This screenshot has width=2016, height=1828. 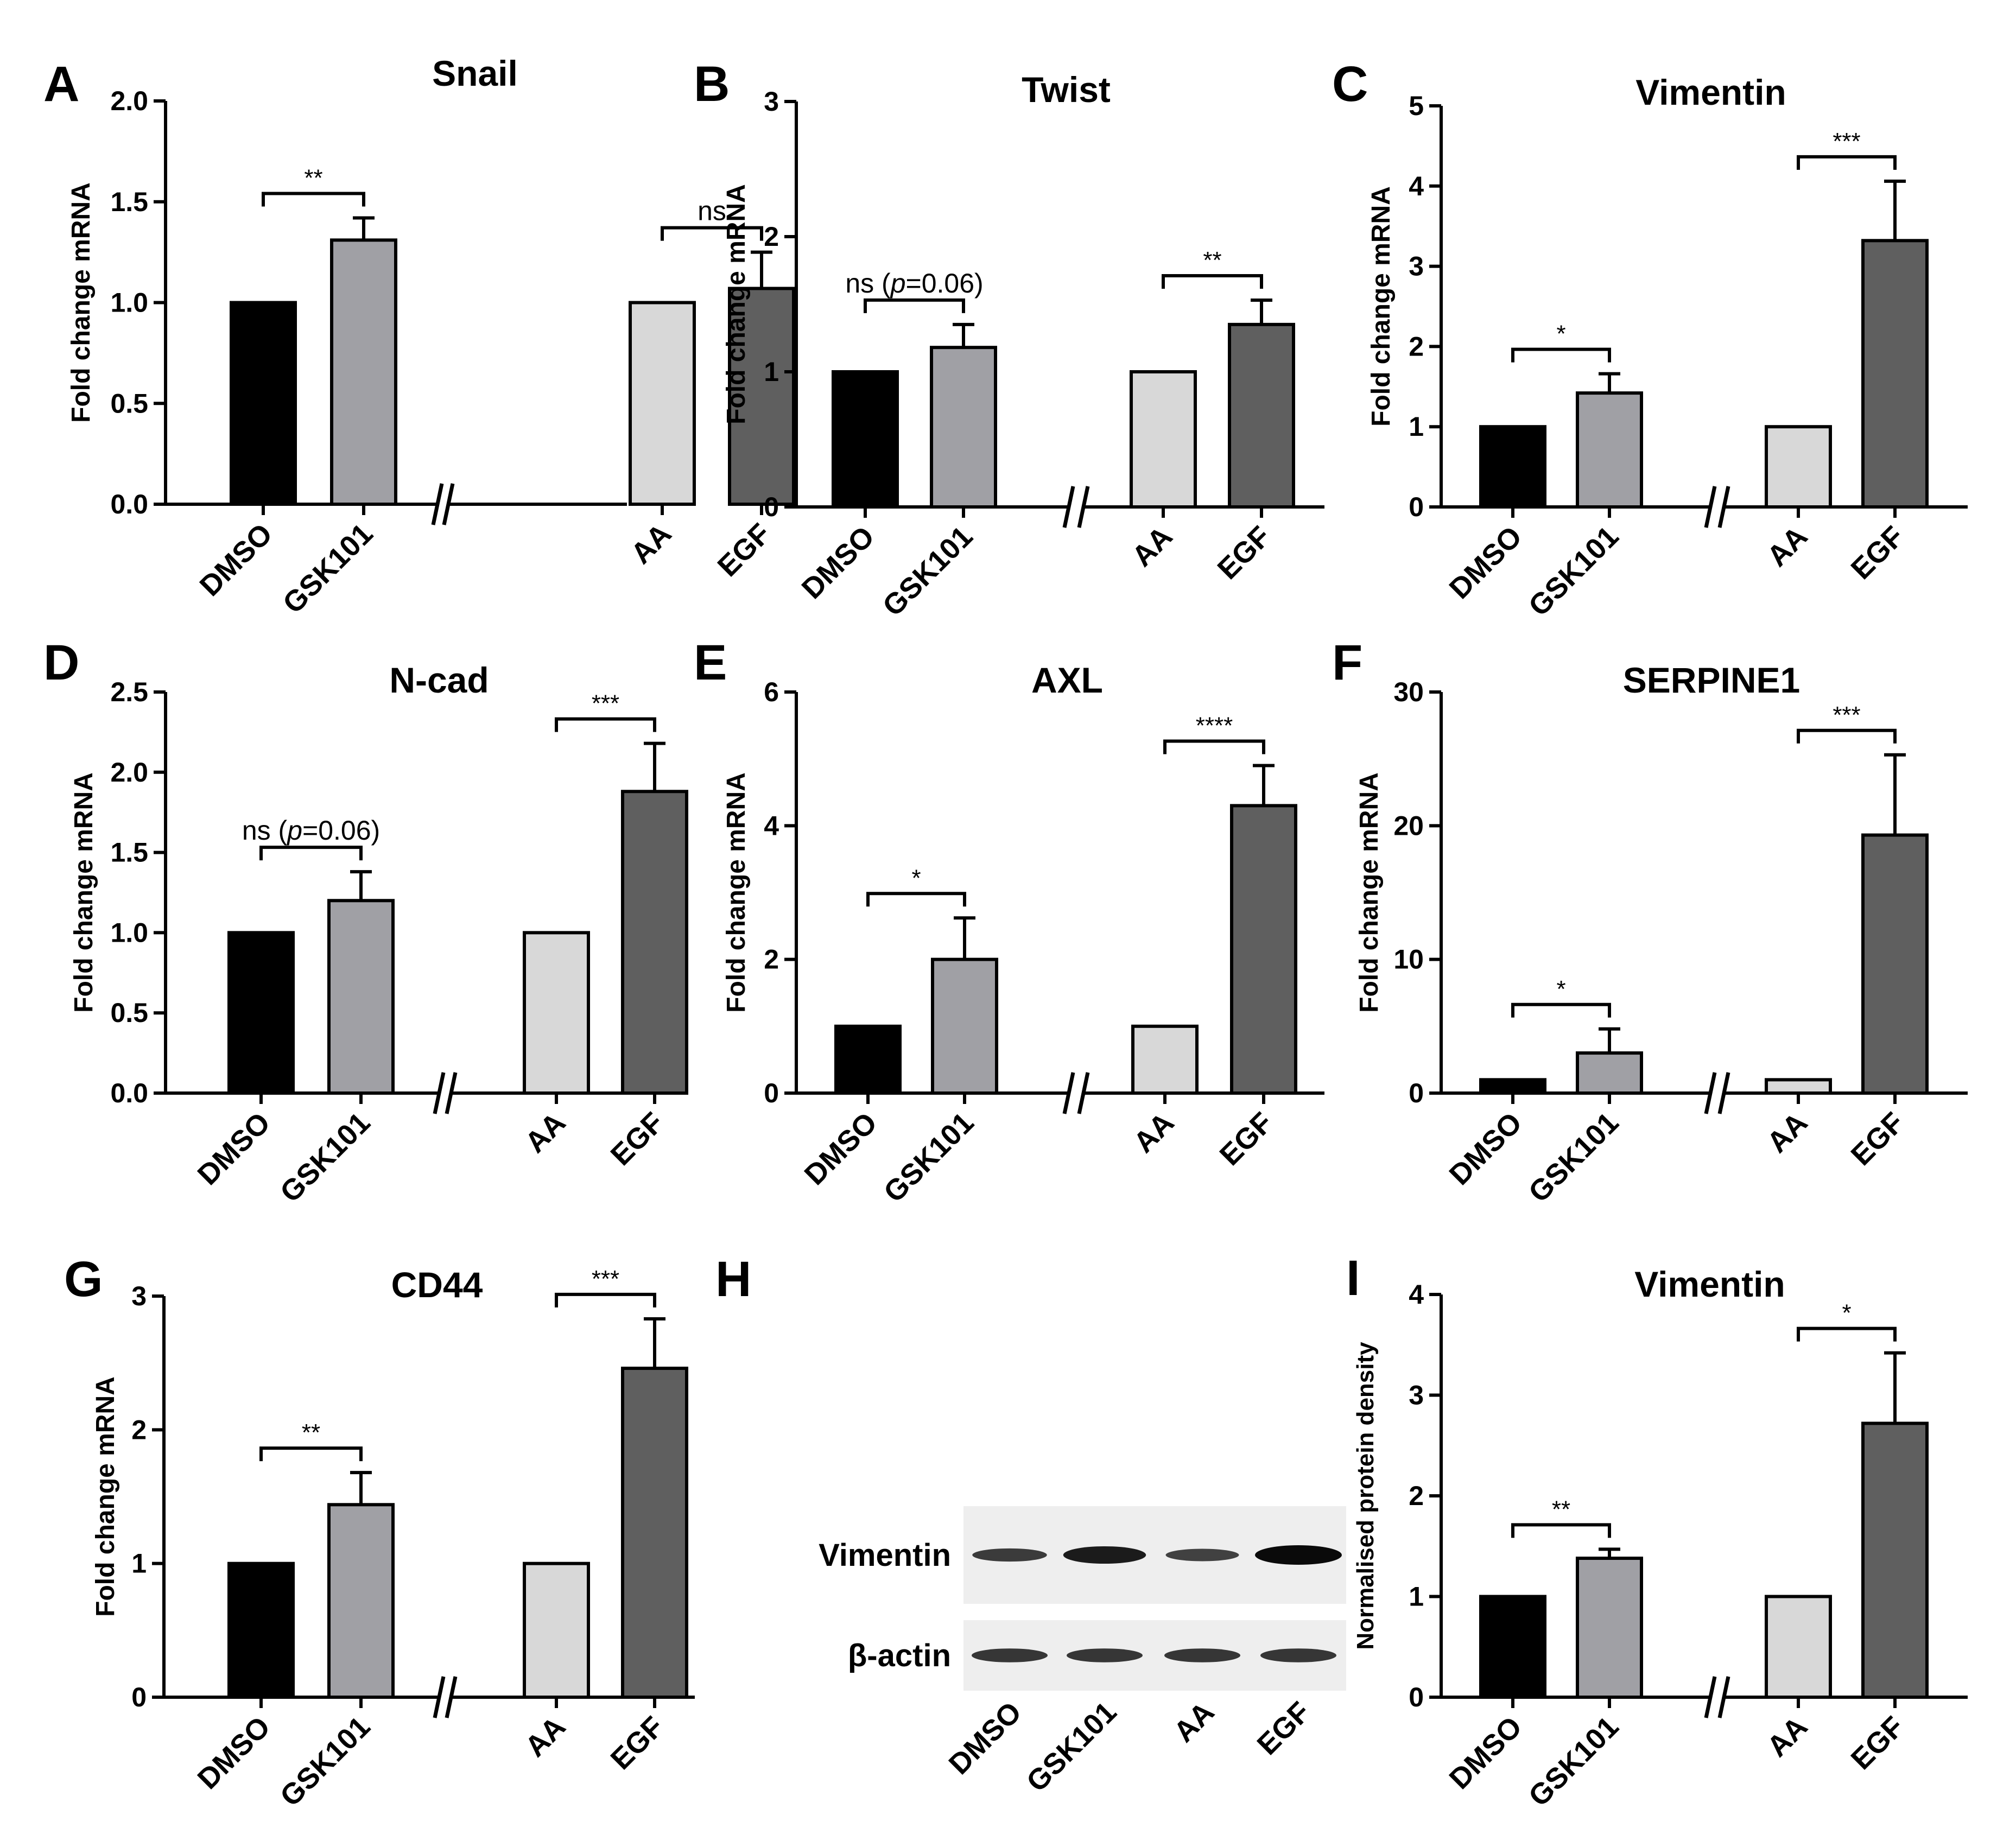 What do you see at coordinates (771, 692) in the screenshot?
I see `y-tick-label: 6` at bounding box center [771, 692].